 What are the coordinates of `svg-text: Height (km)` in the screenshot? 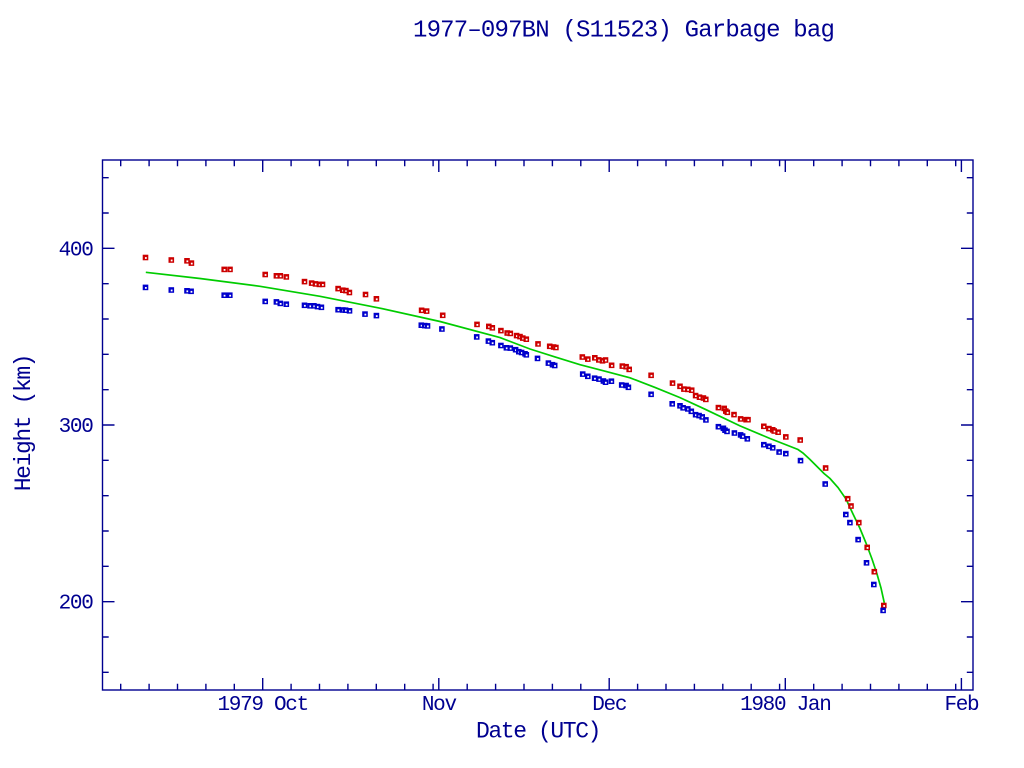 It's located at (24, 423).